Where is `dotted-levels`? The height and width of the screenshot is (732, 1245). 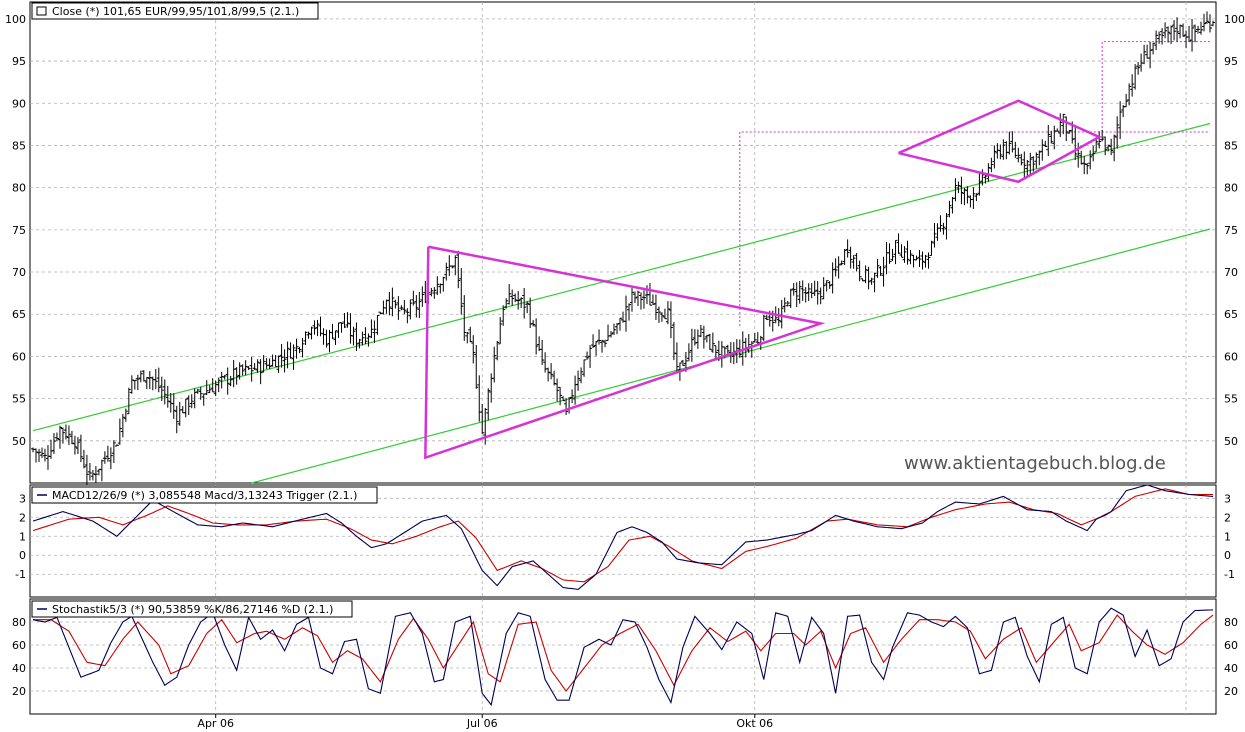 dotted-levels is located at coordinates (975, 184).